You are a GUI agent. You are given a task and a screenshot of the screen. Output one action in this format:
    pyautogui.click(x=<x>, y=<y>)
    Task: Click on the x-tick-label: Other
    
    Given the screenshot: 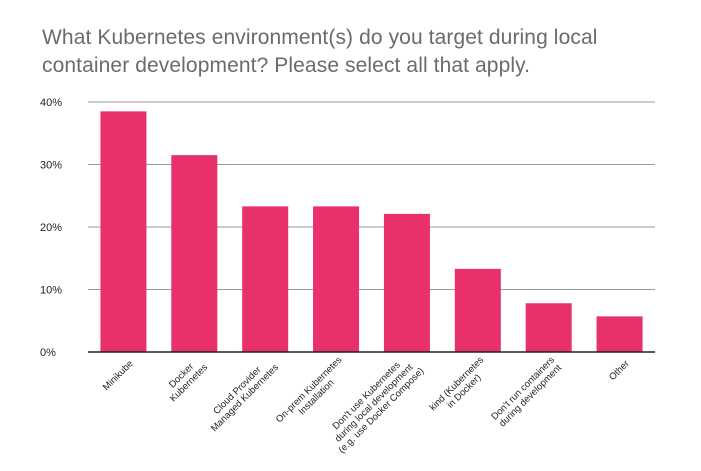 What is the action you would take?
    pyautogui.click(x=619, y=370)
    